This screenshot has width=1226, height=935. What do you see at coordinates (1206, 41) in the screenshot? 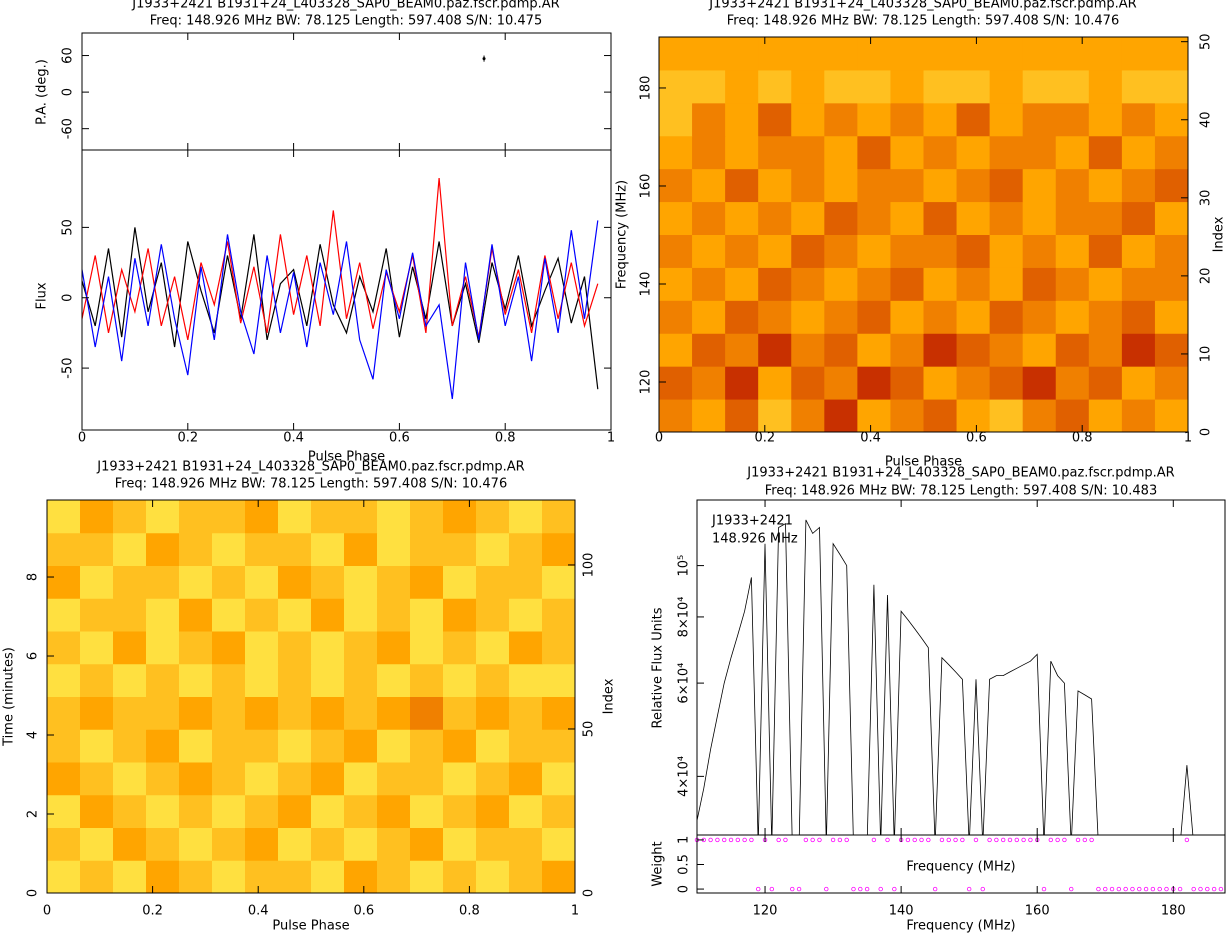
I see `y-tick-label: 50` at bounding box center [1206, 41].